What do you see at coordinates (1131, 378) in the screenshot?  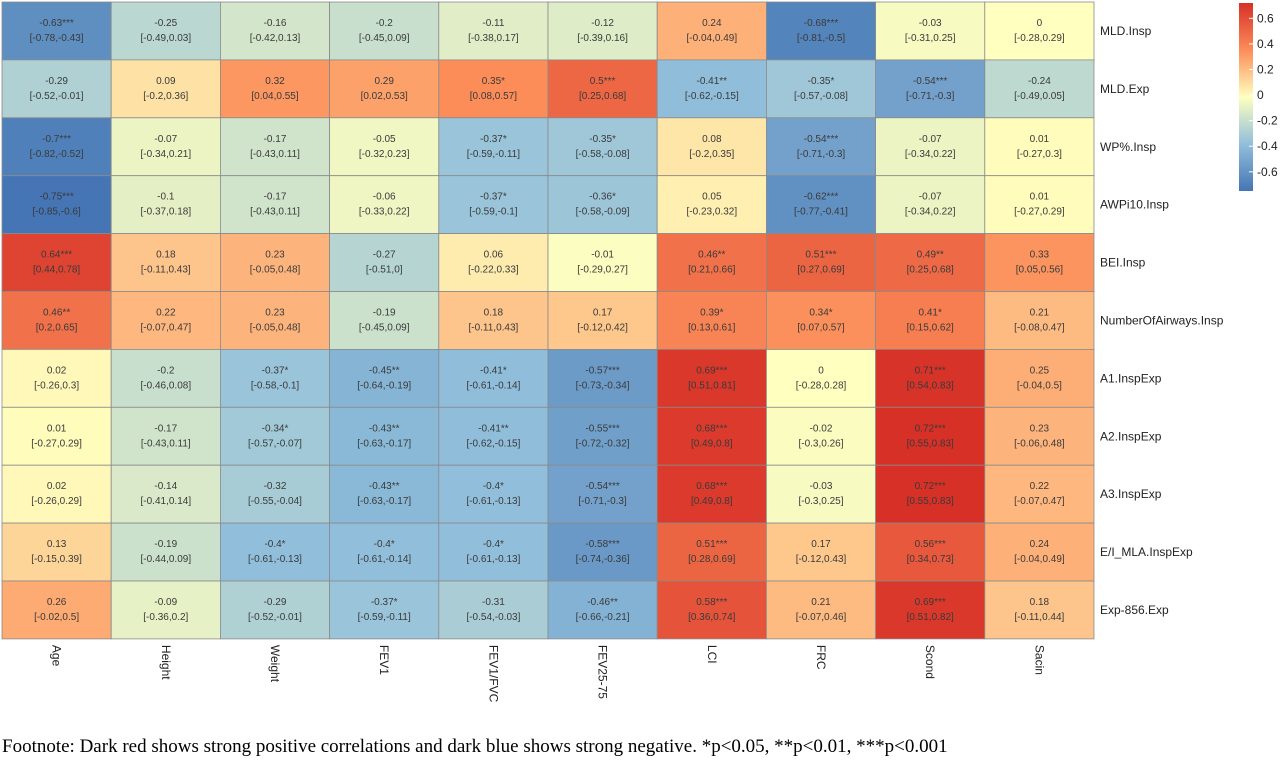 I see `row-label: A1.InspExp` at bounding box center [1131, 378].